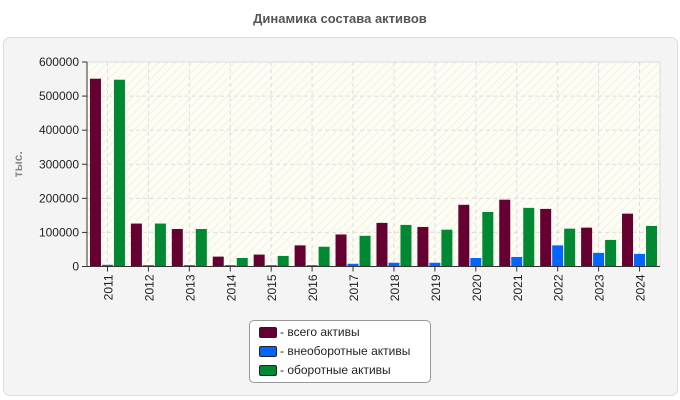  Describe the element at coordinates (340, 18) in the screenshot. I see `chart-title: Динамика состава активов` at that location.